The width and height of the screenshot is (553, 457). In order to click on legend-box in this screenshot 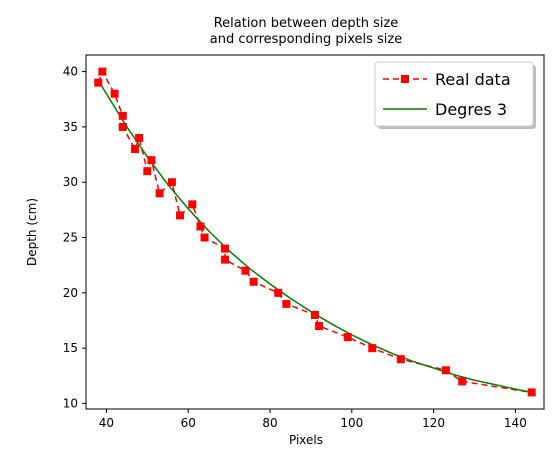, I will do `click(454, 94)`.